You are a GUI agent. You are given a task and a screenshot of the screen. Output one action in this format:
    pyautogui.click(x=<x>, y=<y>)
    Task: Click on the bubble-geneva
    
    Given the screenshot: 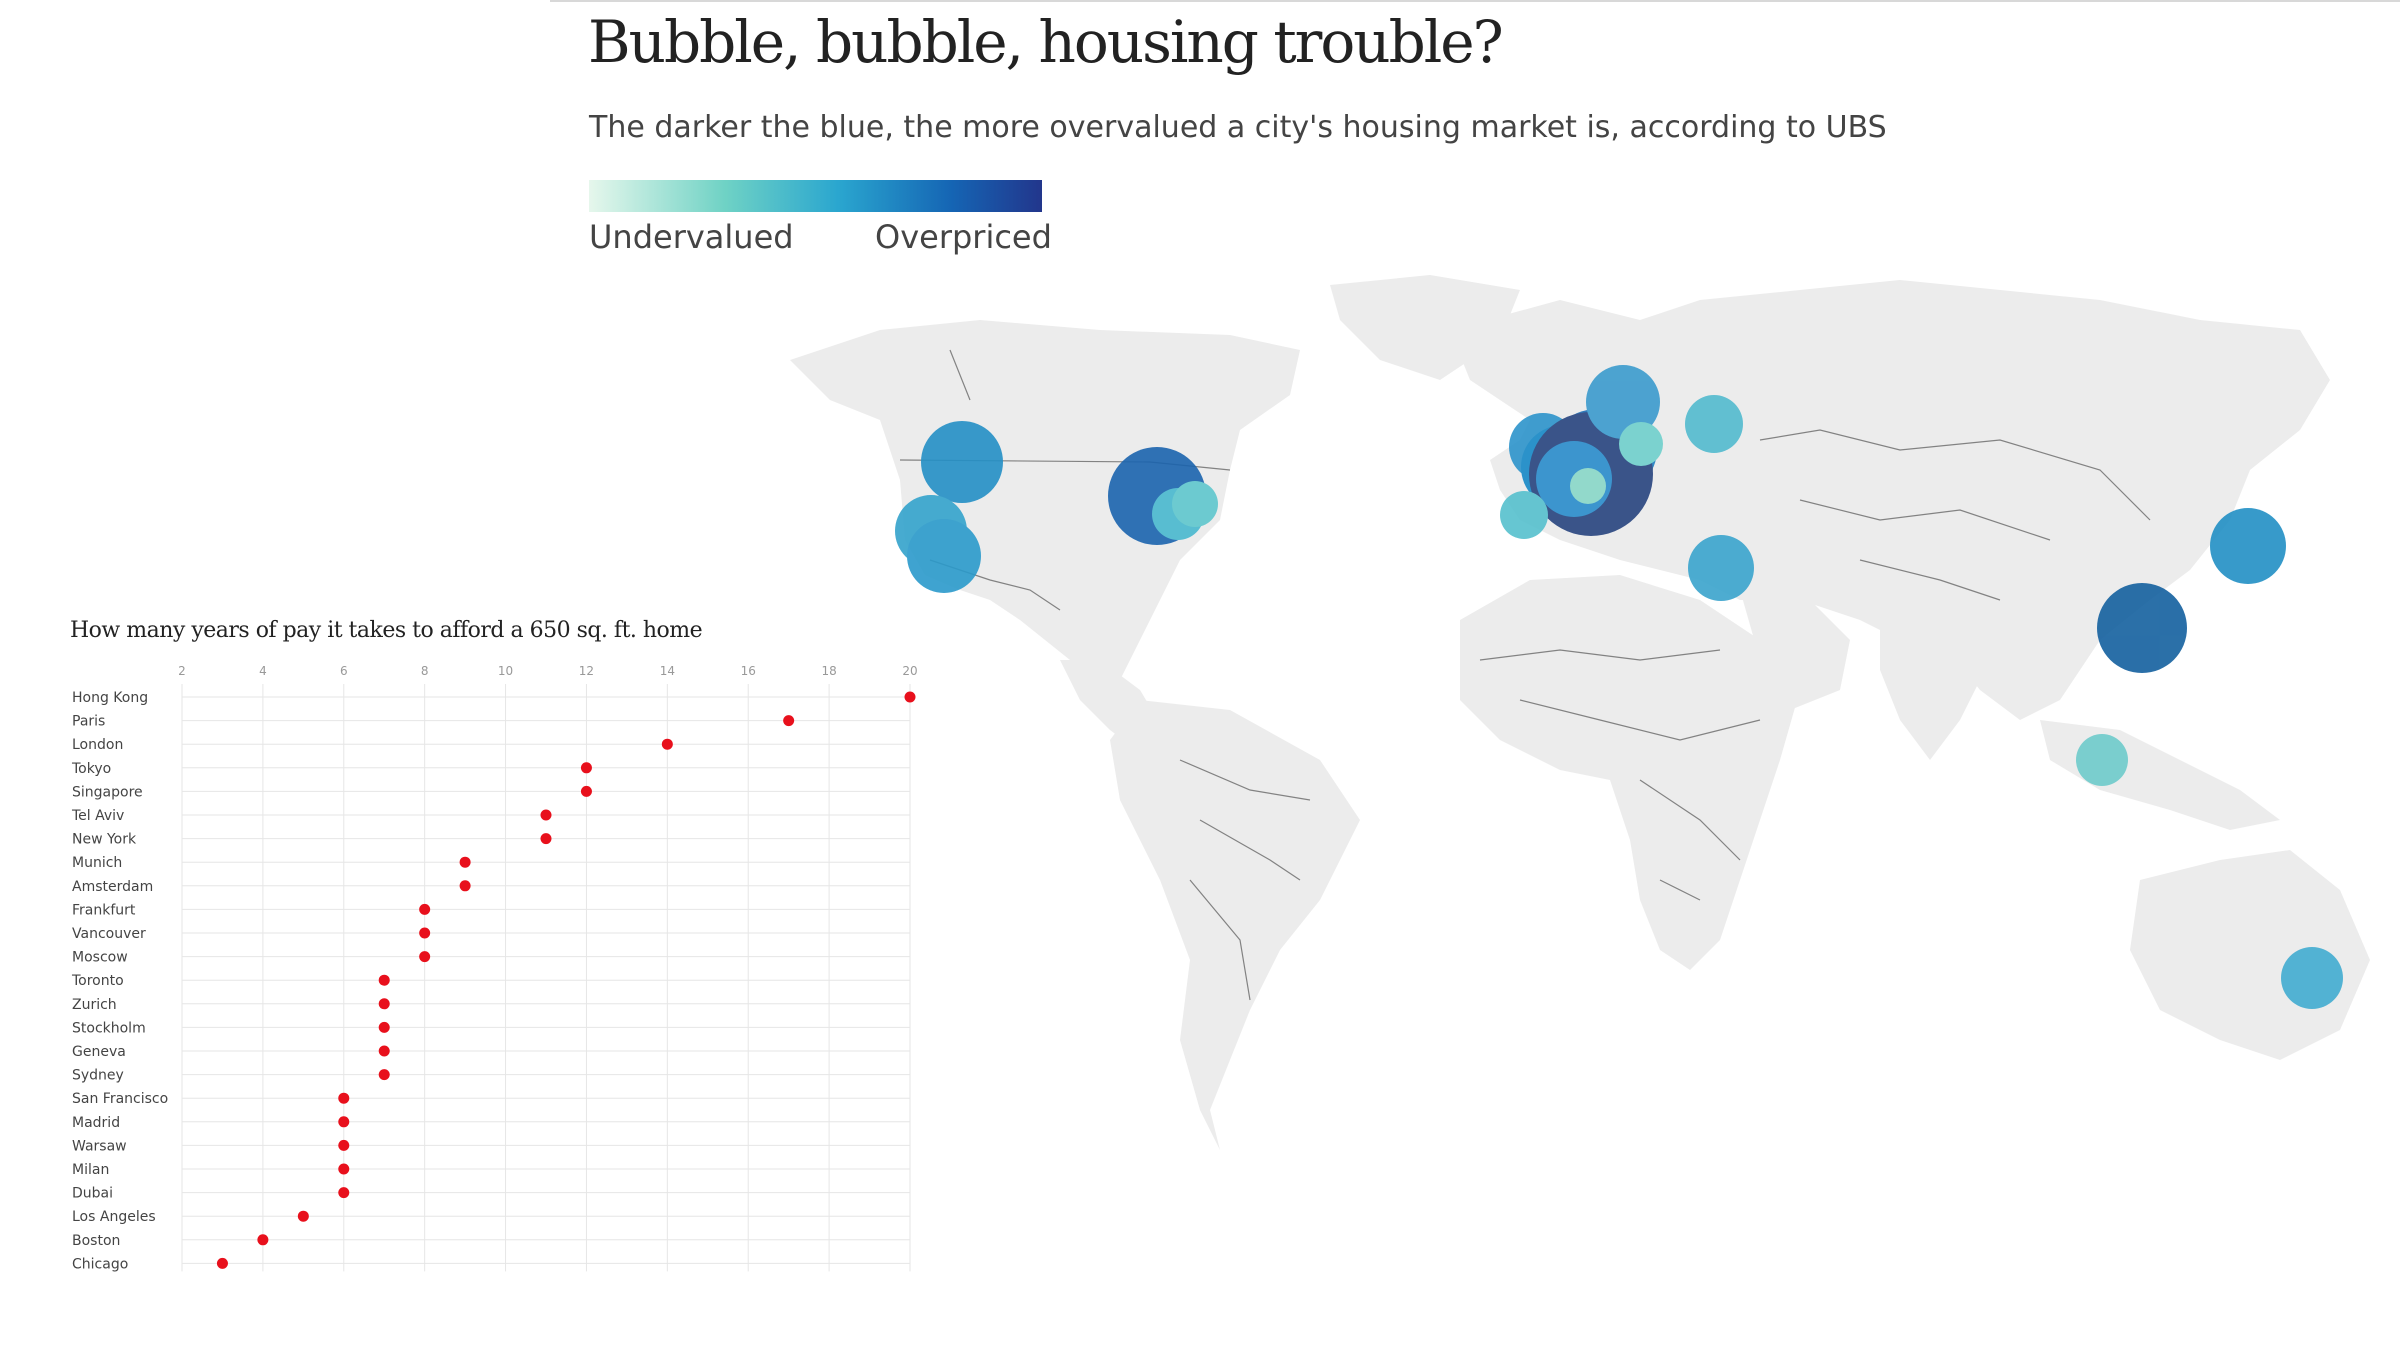 What is the action you would take?
    pyautogui.click(x=1588, y=486)
    